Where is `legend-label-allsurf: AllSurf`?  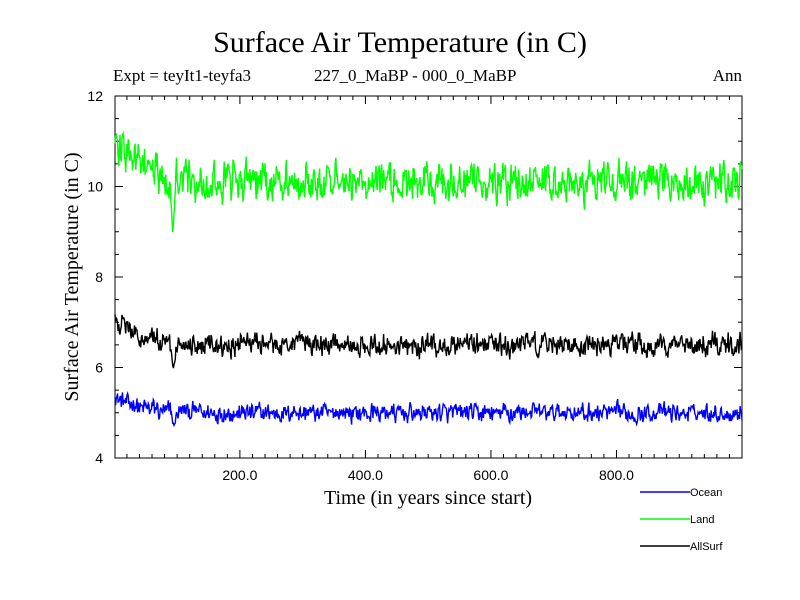 legend-label-allsurf: AllSurf is located at coordinates (706, 547).